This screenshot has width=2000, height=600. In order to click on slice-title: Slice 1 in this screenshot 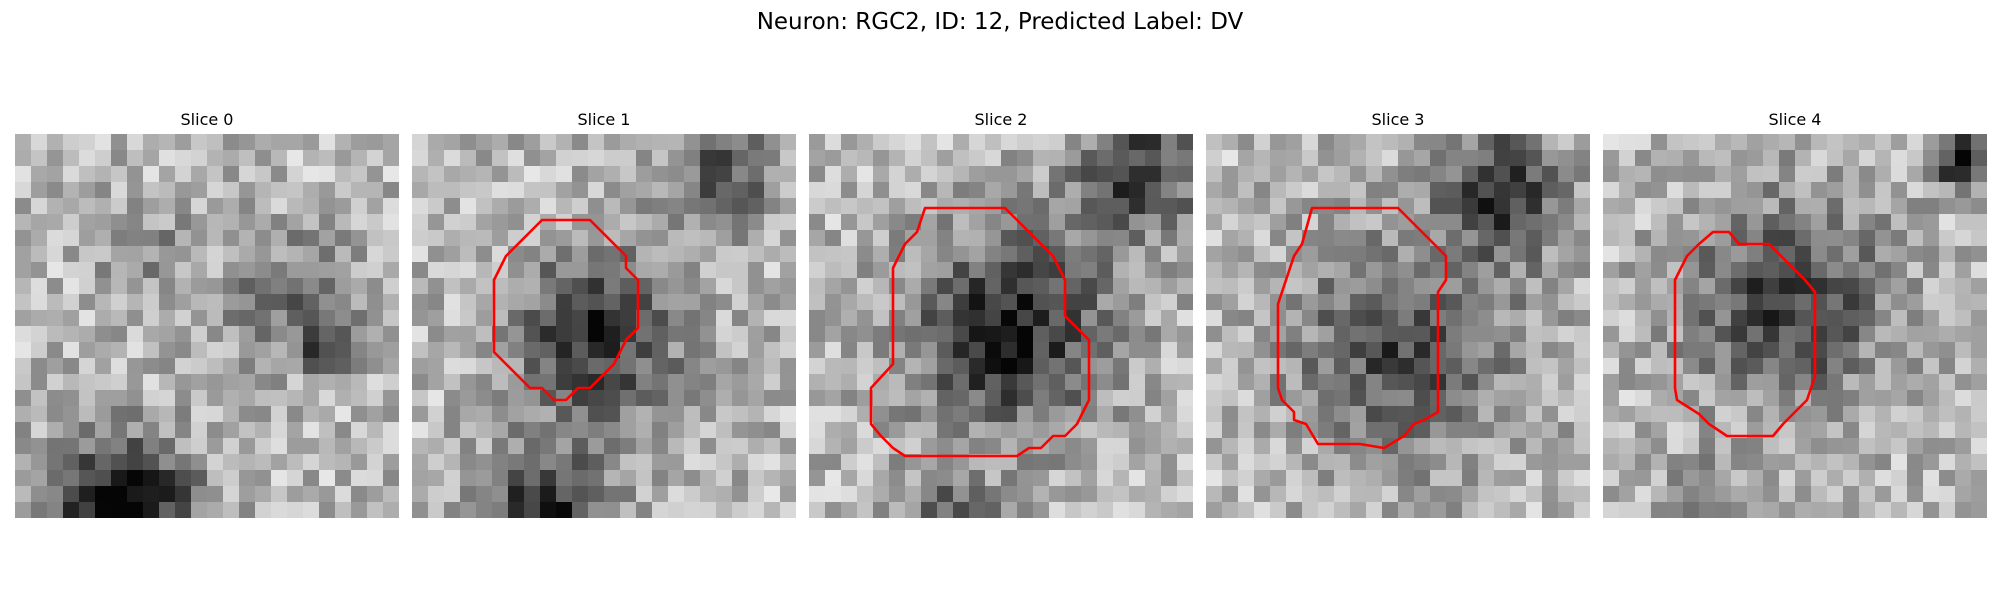, I will do `click(604, 119)`.